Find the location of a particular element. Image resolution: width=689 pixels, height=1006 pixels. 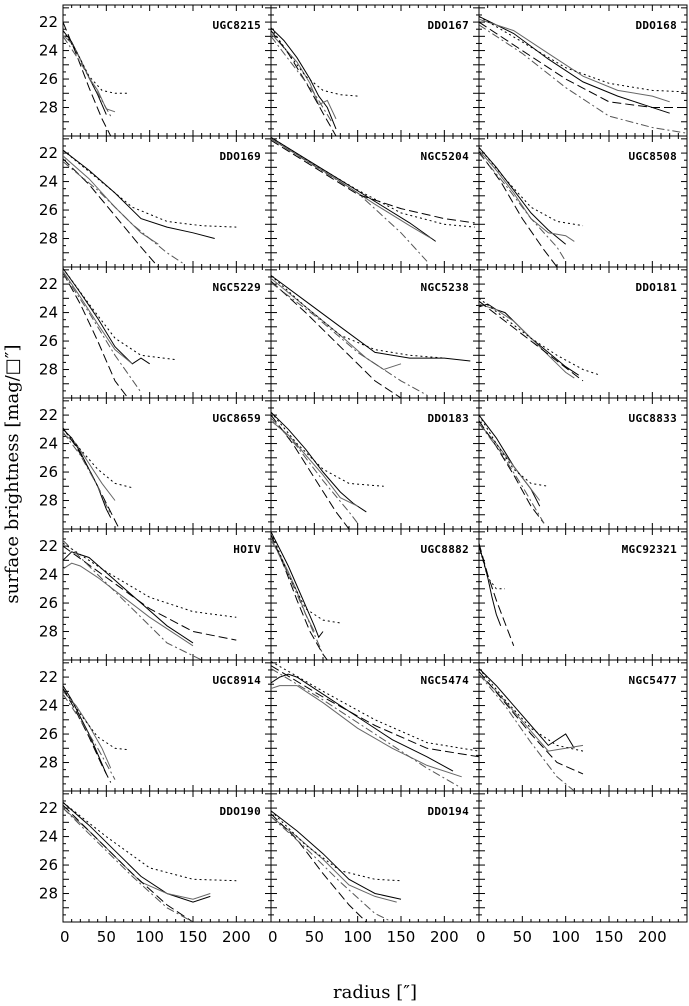

panel-ngc5204: NGC5204 is located at coordinates (375, 201).